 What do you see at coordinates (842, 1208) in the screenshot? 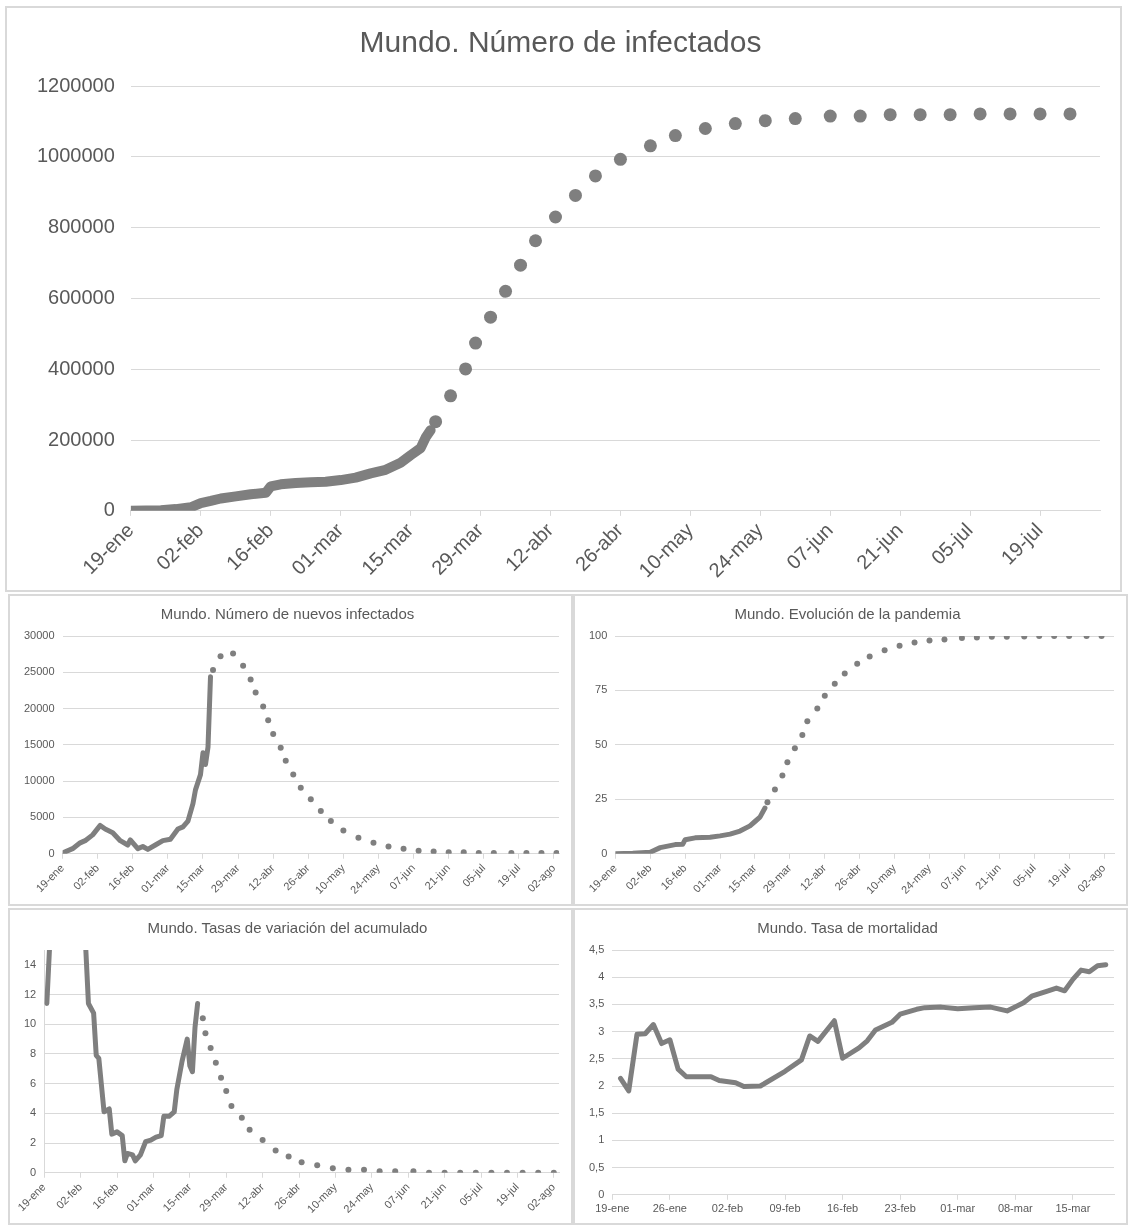
I see `x-tick-label: 16-feb` at bounding box center [842, 1208].